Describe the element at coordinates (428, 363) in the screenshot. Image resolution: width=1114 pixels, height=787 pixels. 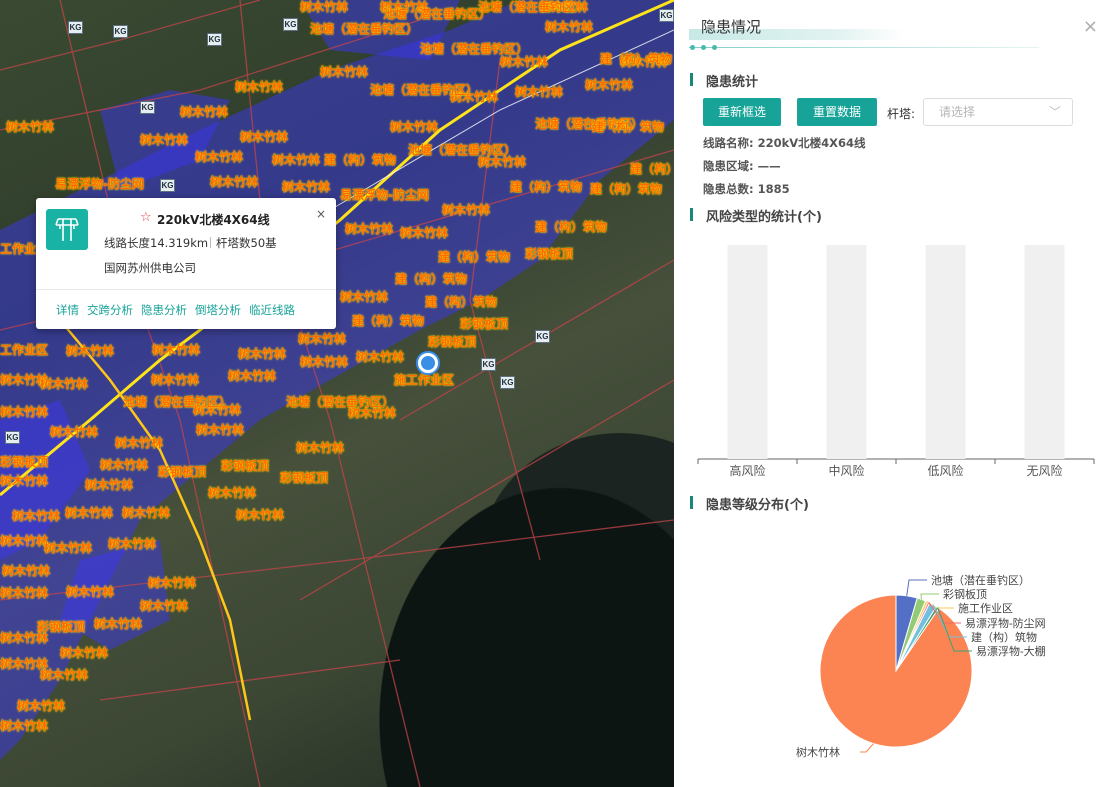
I see `selected-tower-marker` at that location.